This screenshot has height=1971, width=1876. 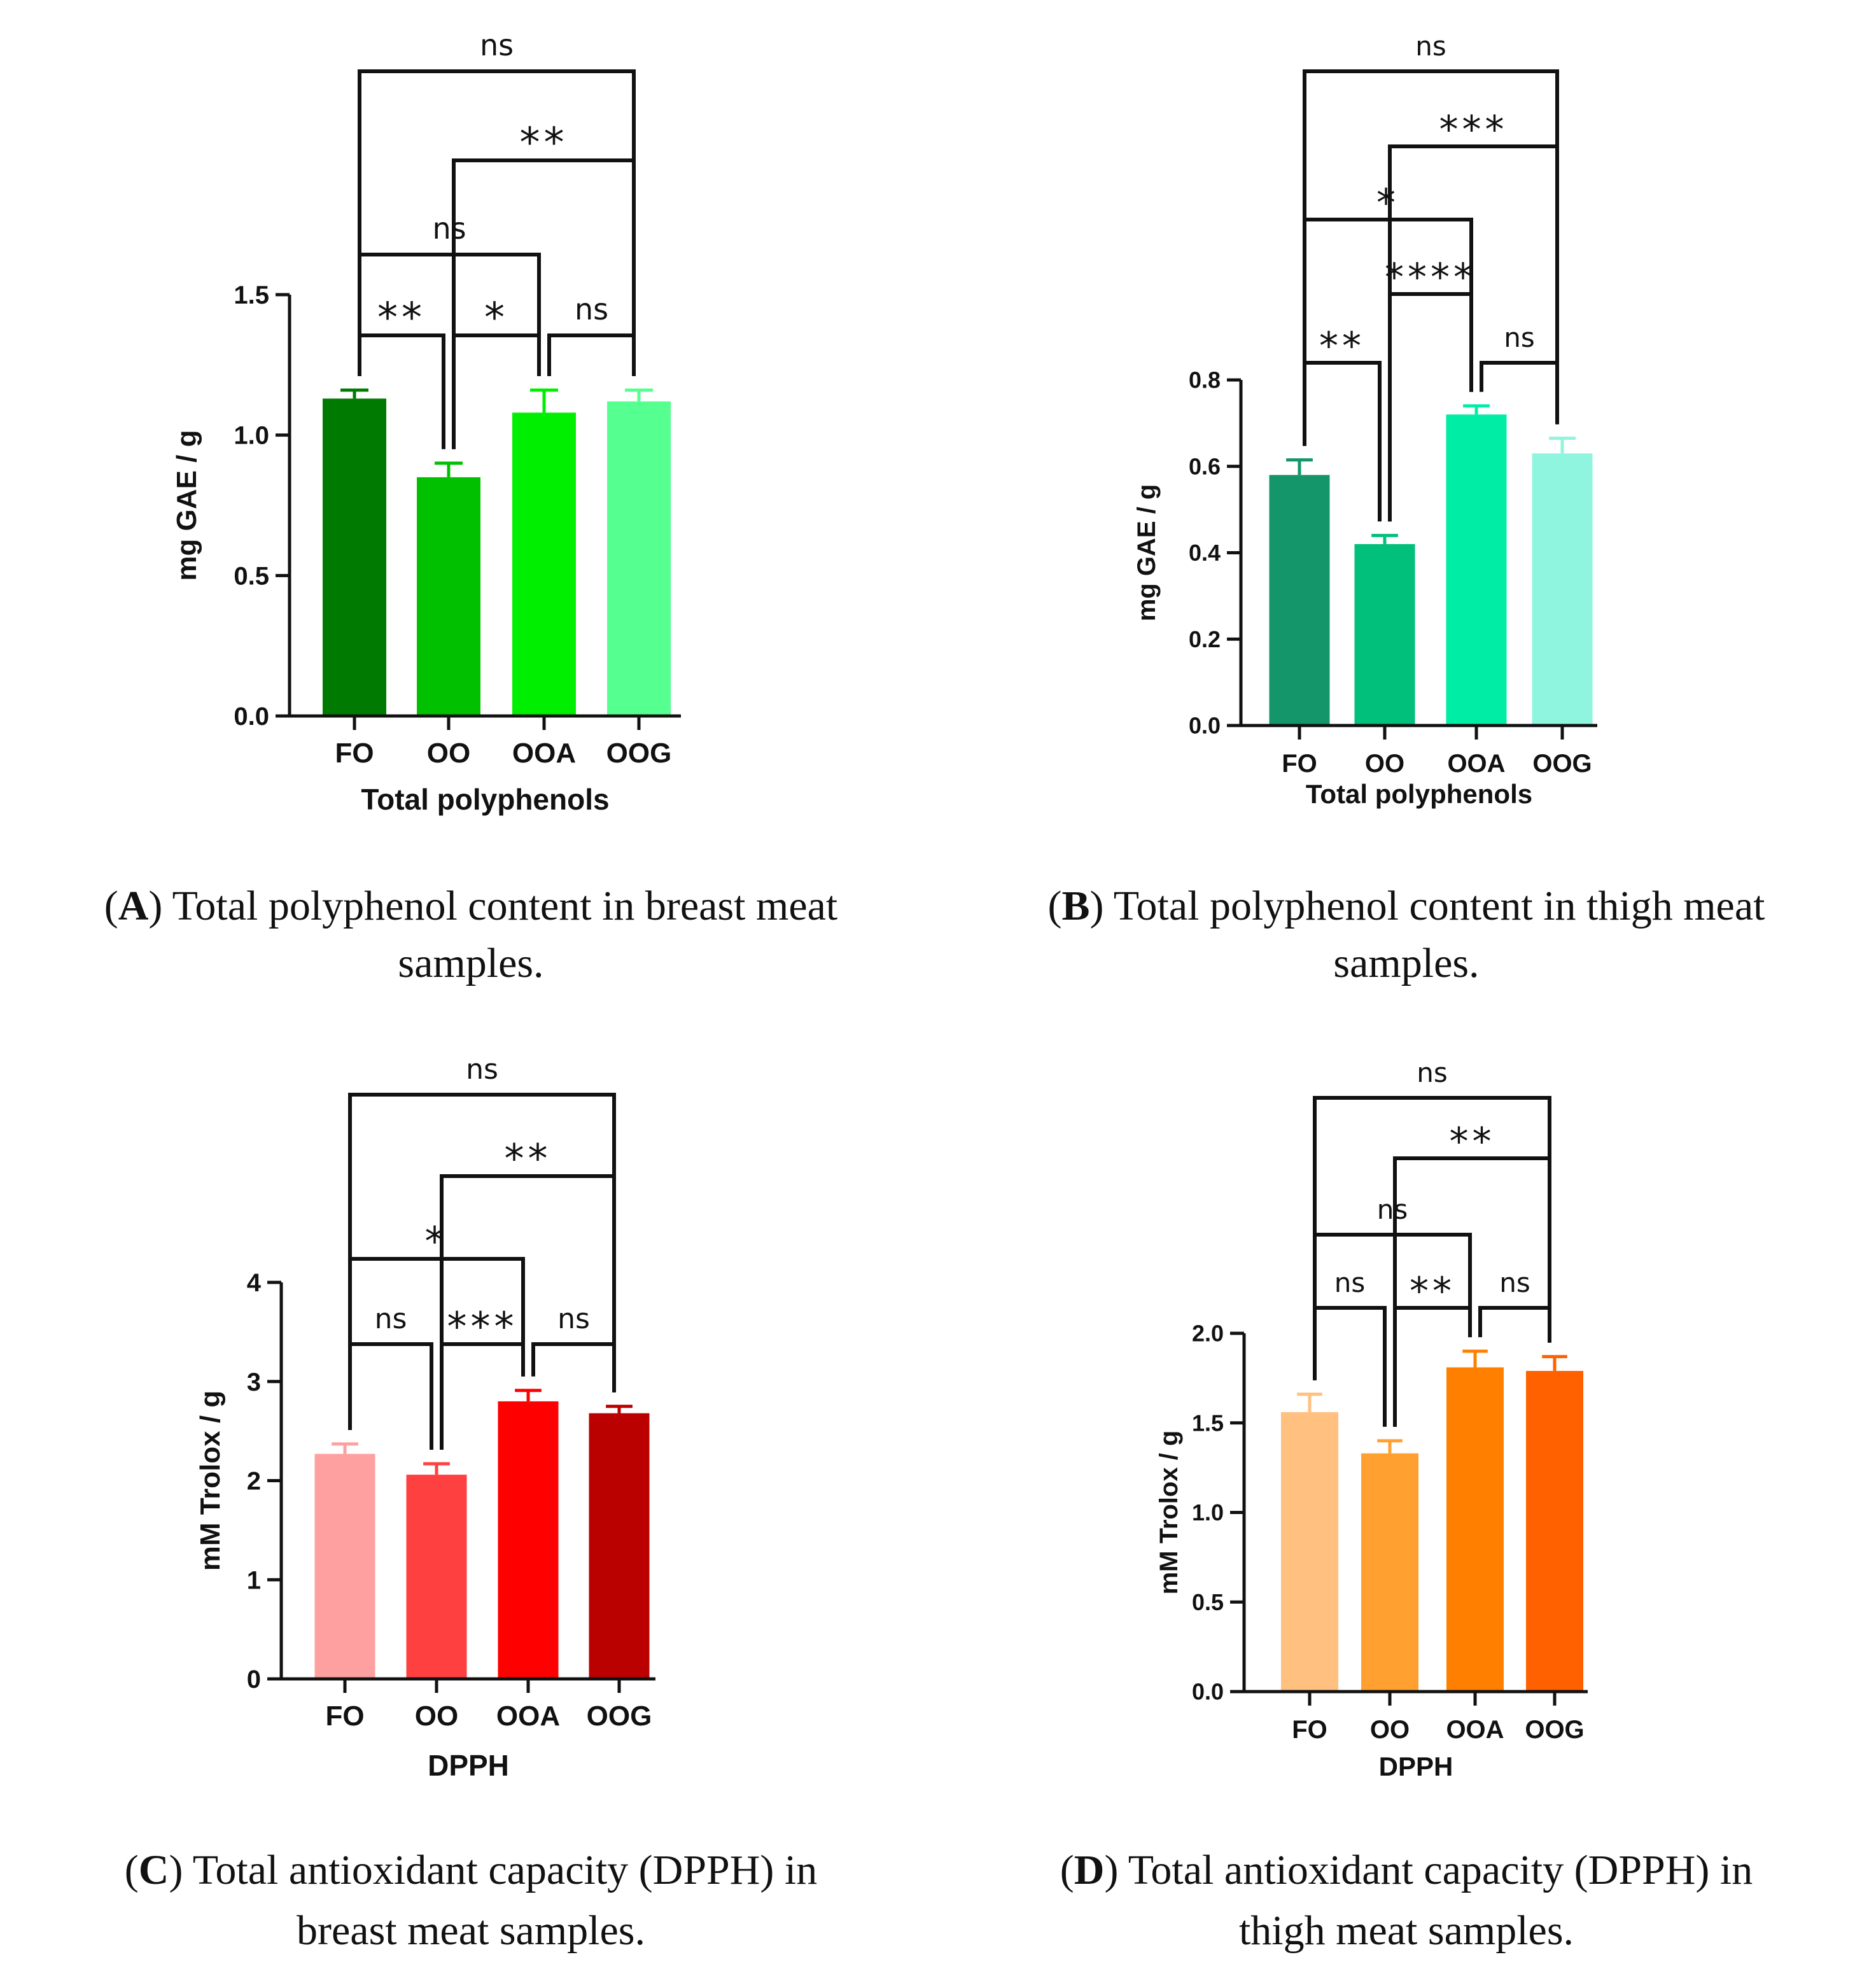 I want to click on significance-label: ****, so click(x=1430, y=277).